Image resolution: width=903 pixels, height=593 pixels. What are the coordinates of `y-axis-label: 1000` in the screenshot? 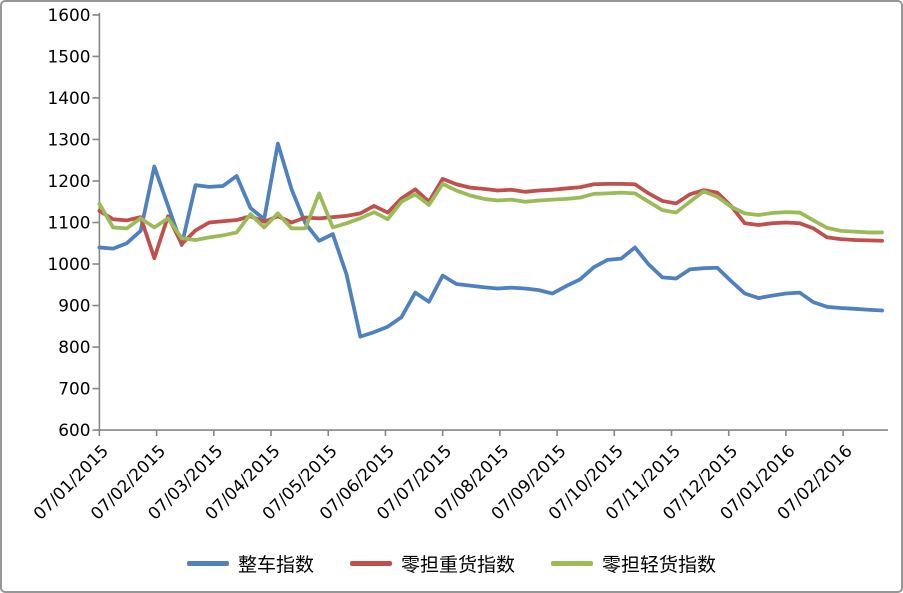 It's located at (68, 264).